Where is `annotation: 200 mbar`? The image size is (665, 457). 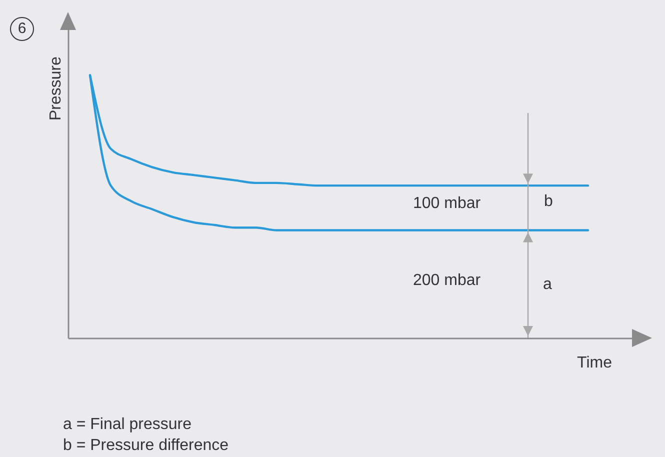
annotation: 200 mbar is located at coordinates (447, 281).